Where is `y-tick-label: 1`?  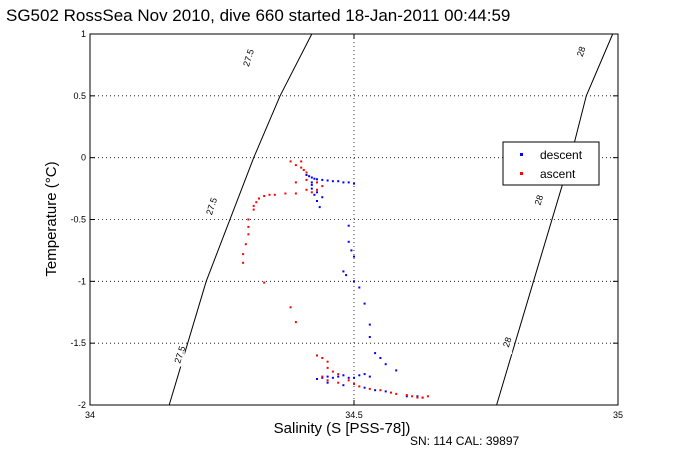 y-tick-label: 1 is located at coordinates (83, 34).